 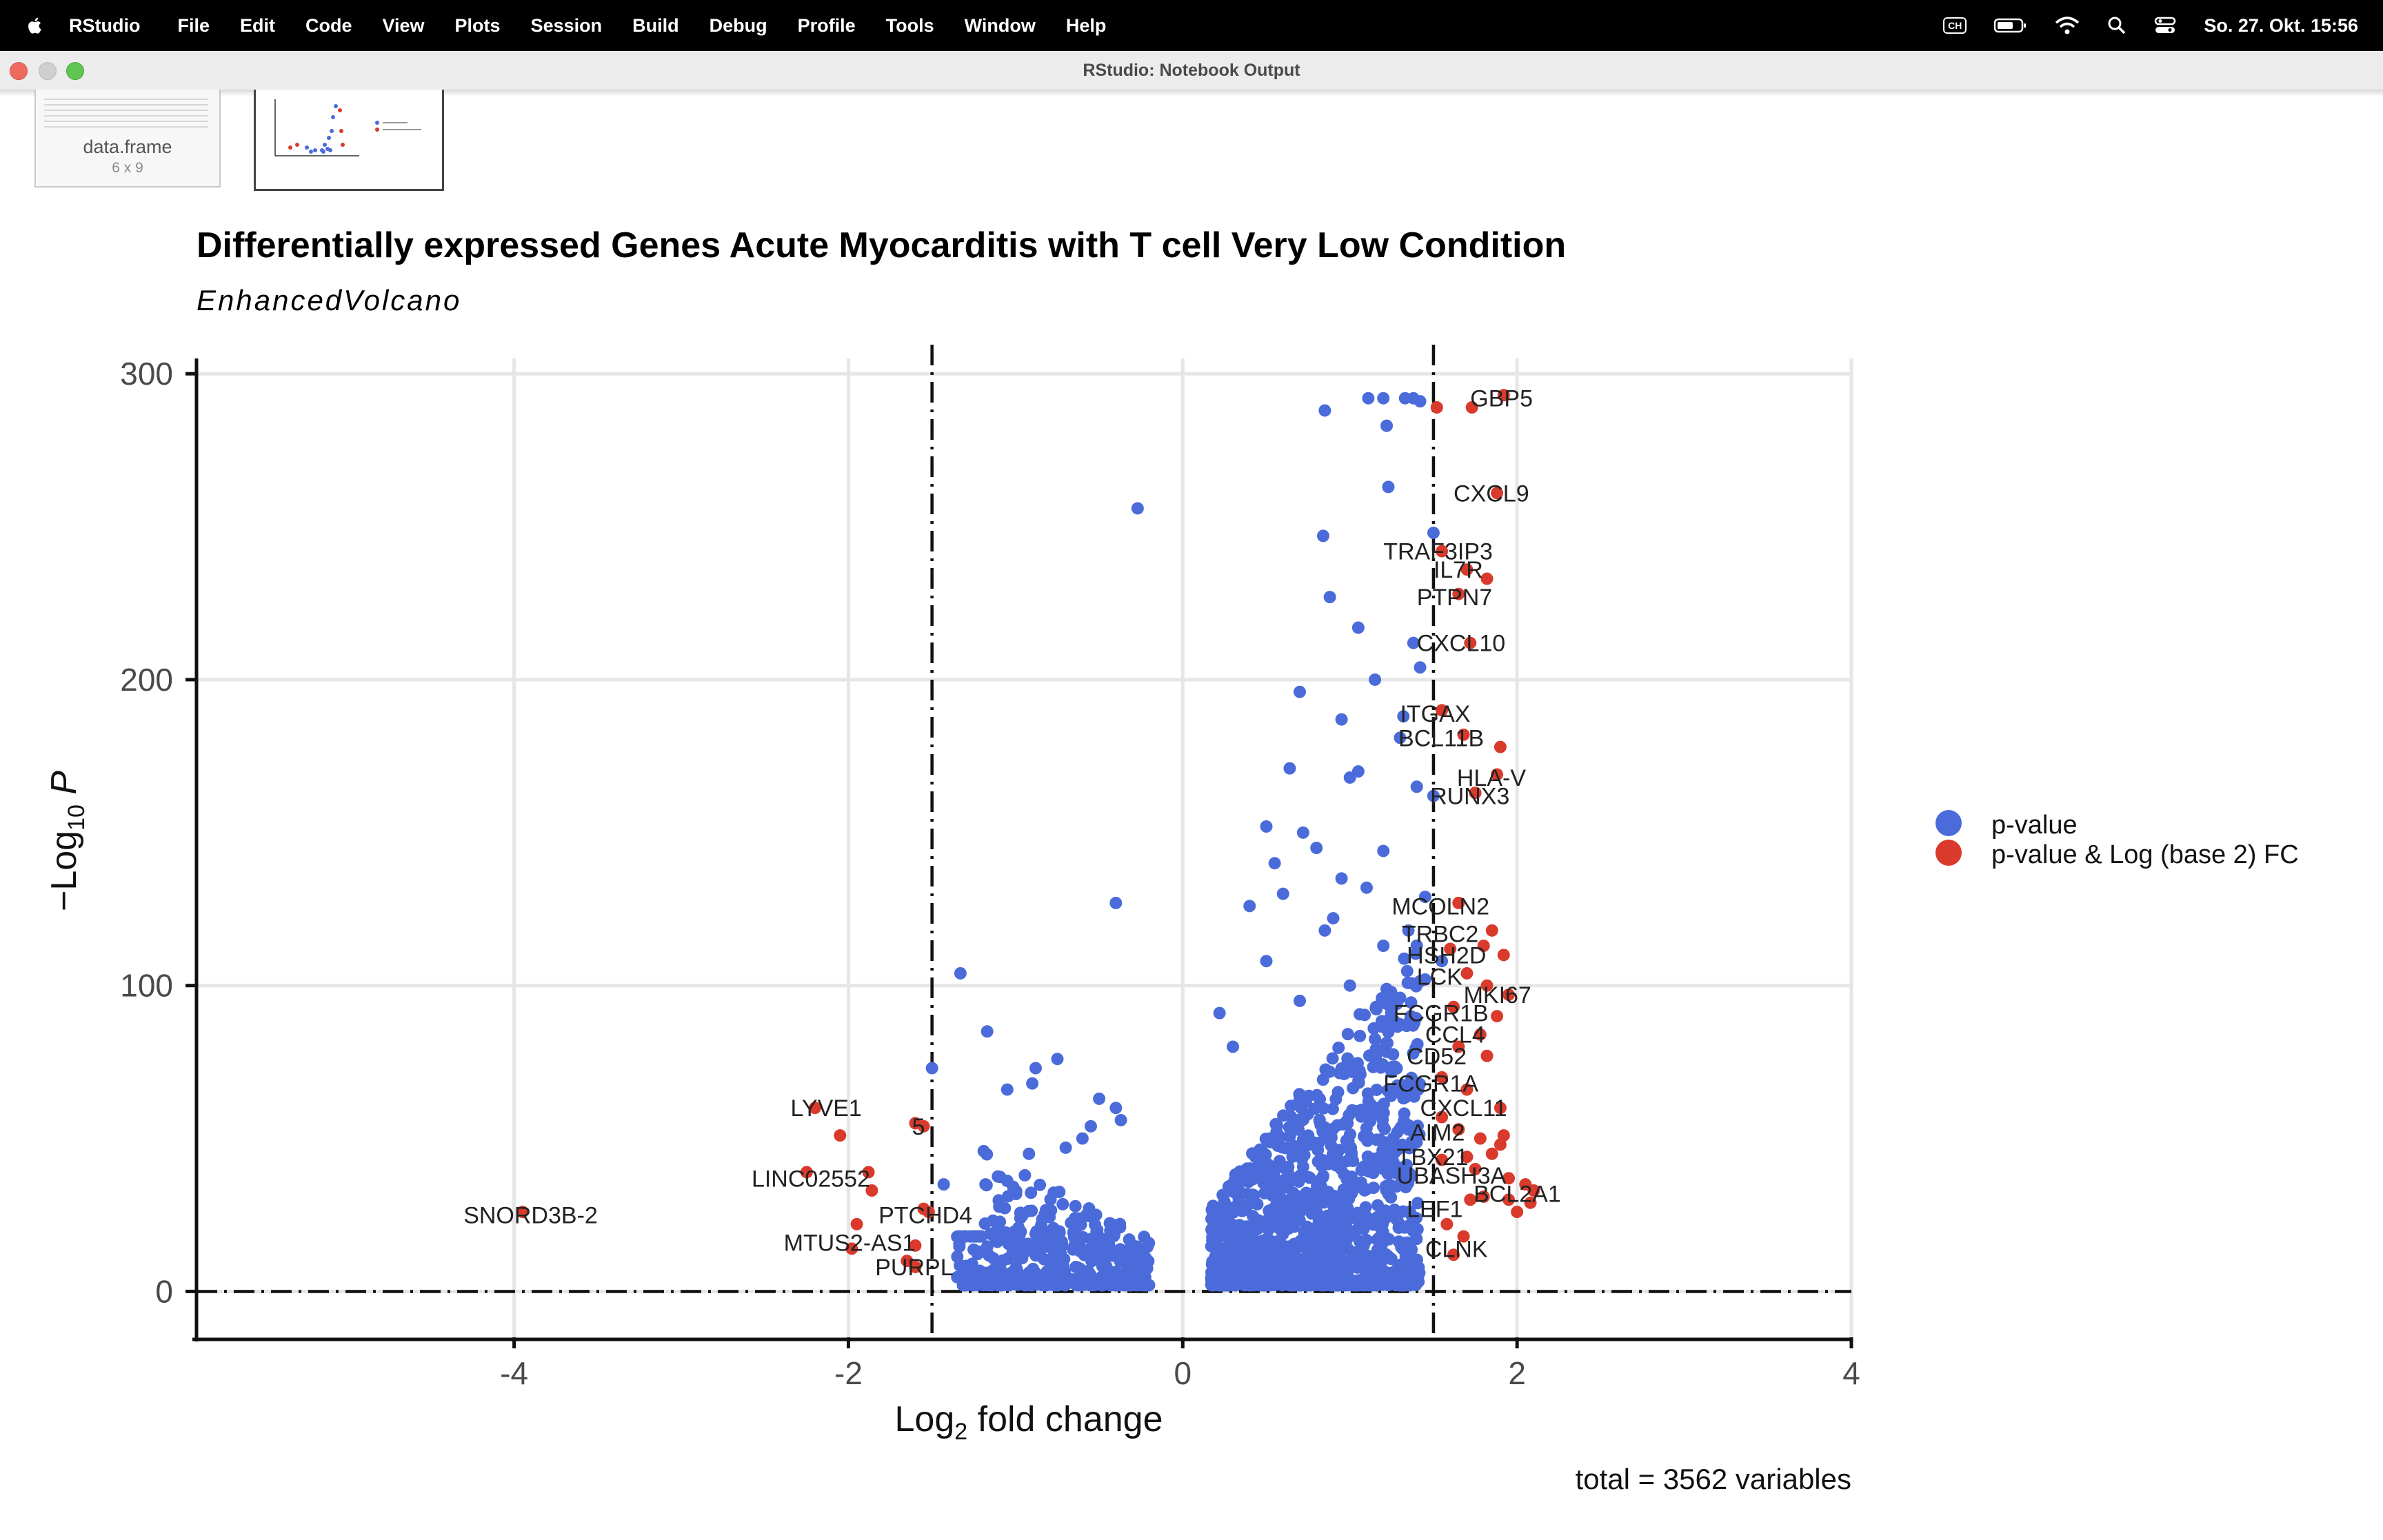 I want to click on plot-thumbnail, so click(x=349, y=141).